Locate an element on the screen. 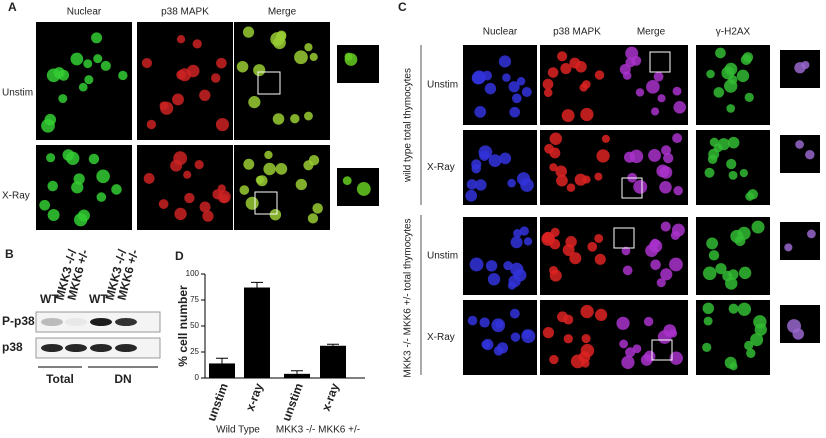 This screenshot has height=438, width=826. x-tick-label: x-ray is located at coordinates (330, 397).